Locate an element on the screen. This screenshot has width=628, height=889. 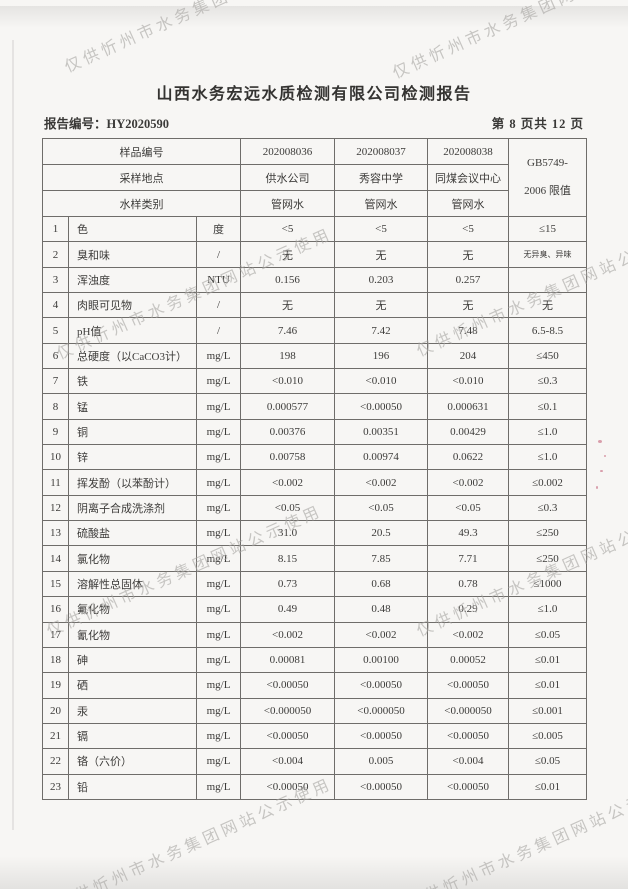
sample3-value: <0.004 is located at coordinates (468, 761).